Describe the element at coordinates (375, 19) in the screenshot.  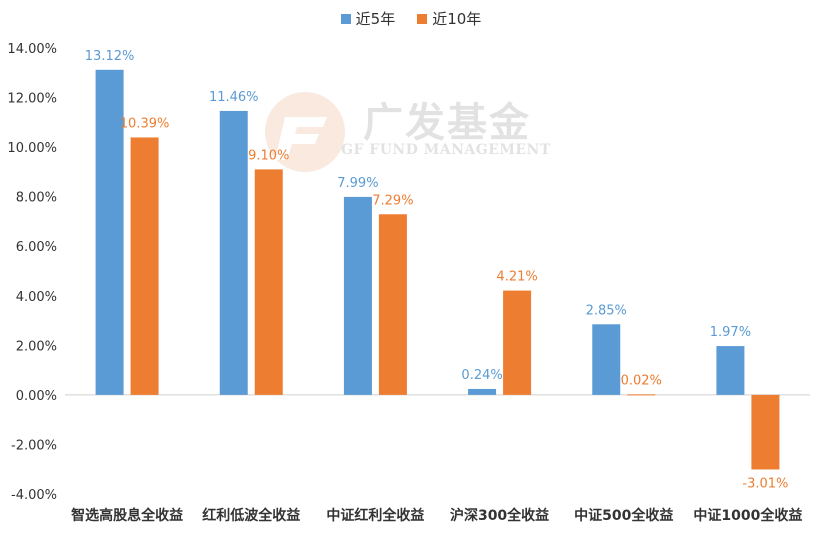
I see `legend-label-5y: 近5年` at that location.